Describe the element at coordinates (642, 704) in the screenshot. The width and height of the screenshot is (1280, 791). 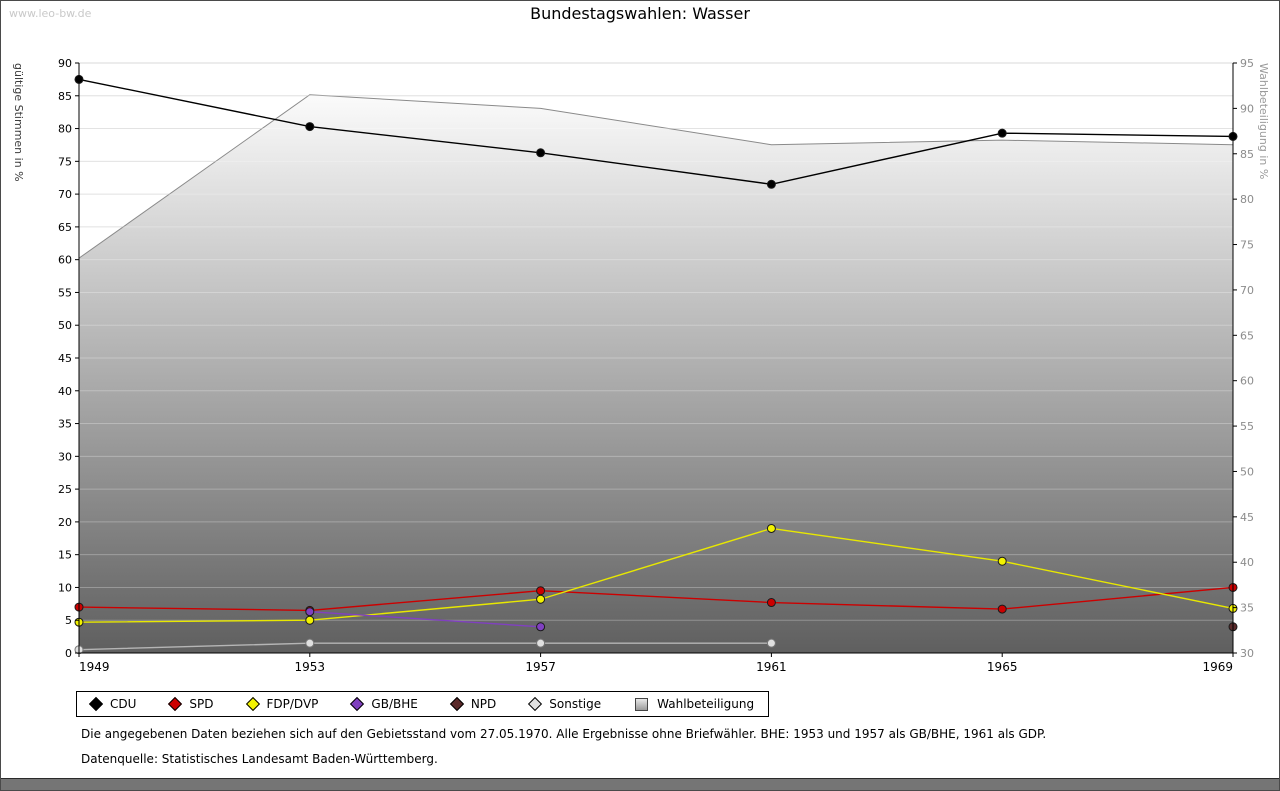
I see `square-marker-icon` at that location.